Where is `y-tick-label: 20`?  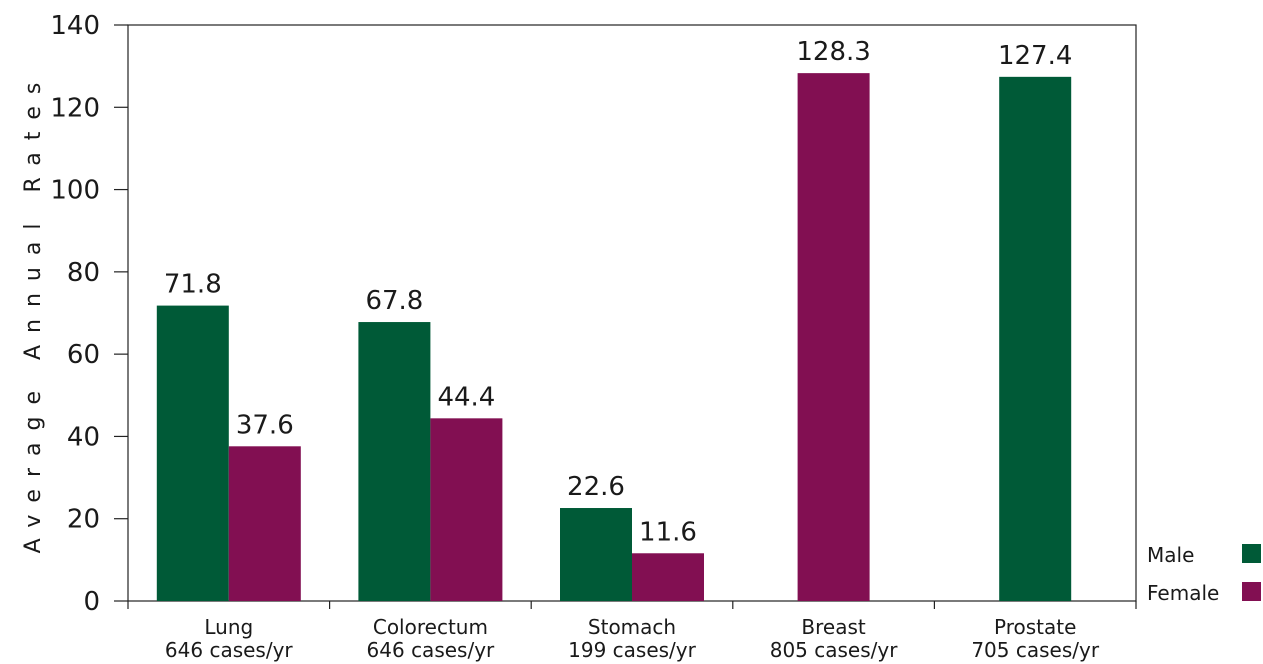 y-tick-label: 20 is located at coordinates (83, 520).